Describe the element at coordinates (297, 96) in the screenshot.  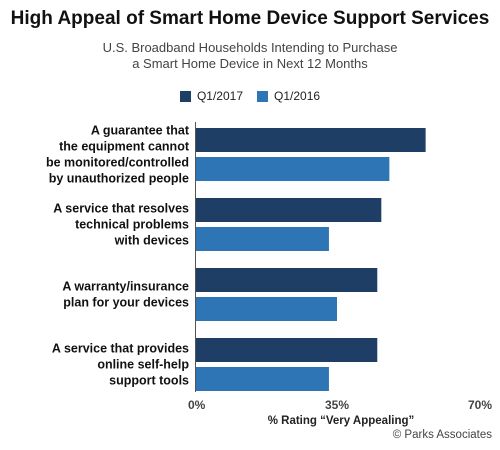
I see `legend-label-series-2: Q1/2016` at that location.